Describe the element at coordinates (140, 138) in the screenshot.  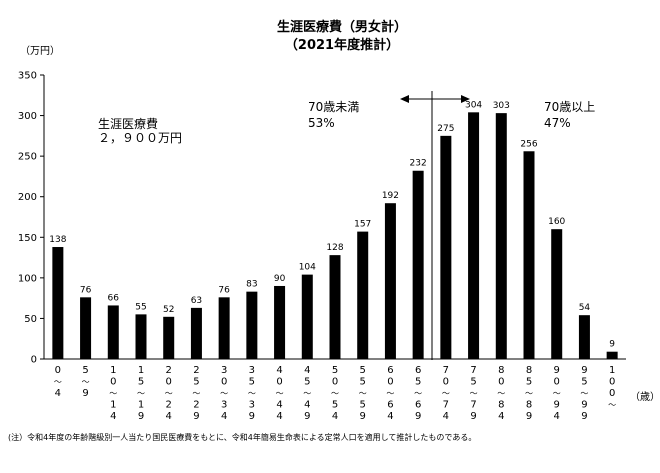
I see `total-value: ２，９００万円` at that location.